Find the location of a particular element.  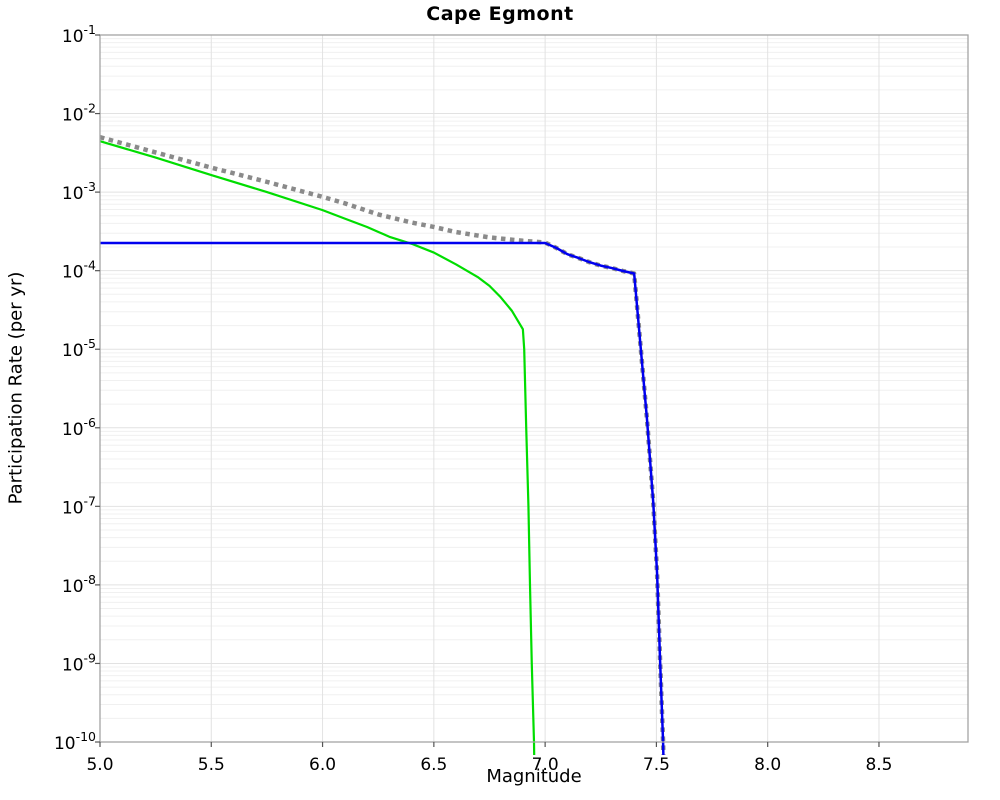

chart-title: Cape Egmont is located at coordinates (500, 14).